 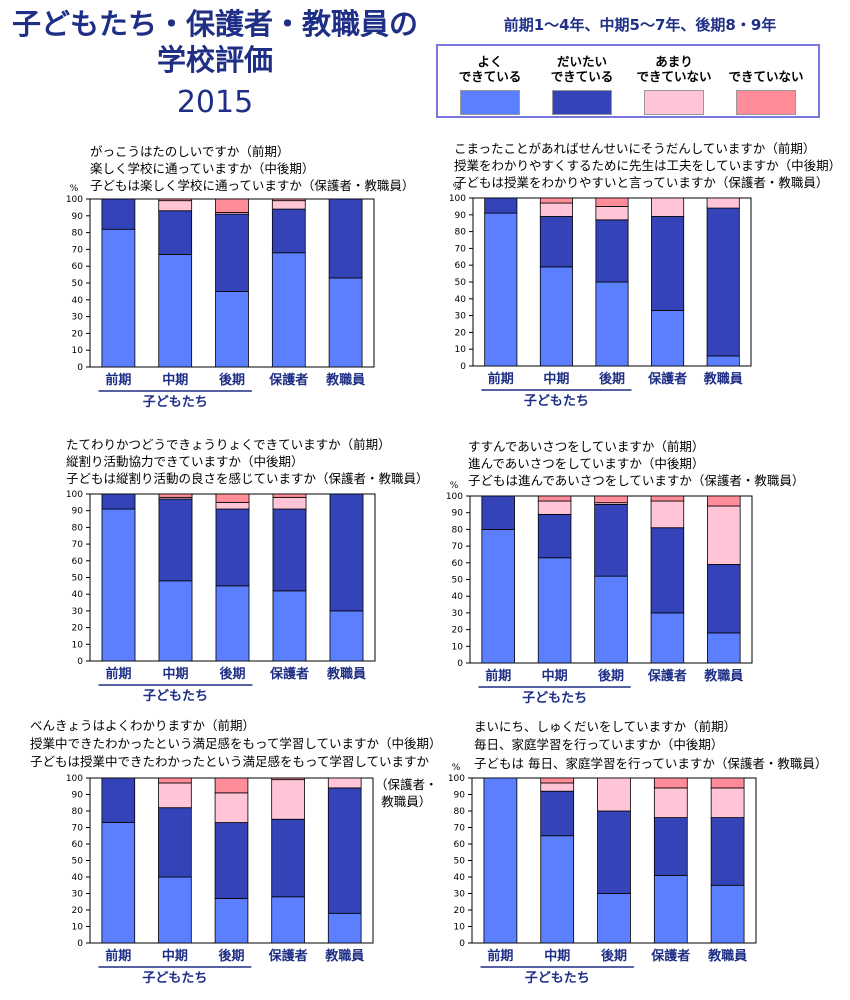 I want to click on question-text: 子どもは授業をわかりやすいと言っていますか（保護者・教職員）, so click(x=641, y=182).